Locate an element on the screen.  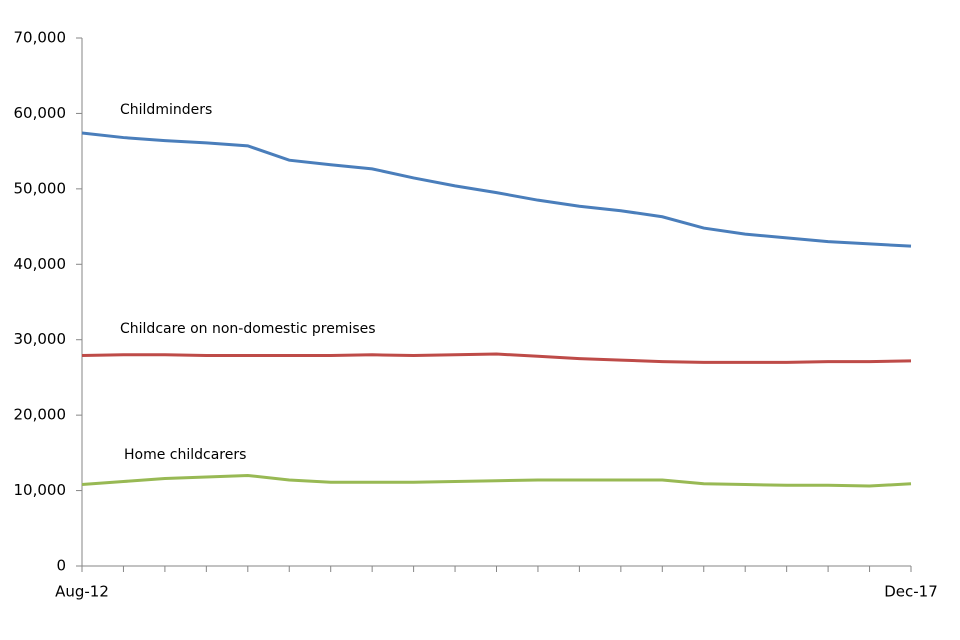
x-tick-label: Aug-12 is located at coordinates (82, 592).